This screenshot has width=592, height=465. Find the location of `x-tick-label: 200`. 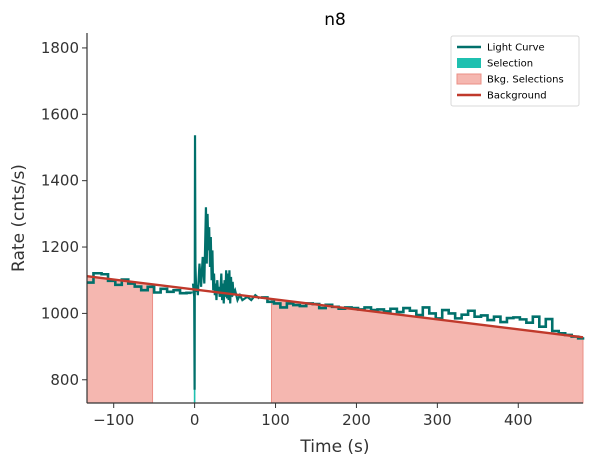

x-tick-label: 200 is located at coordinates (356, 420).